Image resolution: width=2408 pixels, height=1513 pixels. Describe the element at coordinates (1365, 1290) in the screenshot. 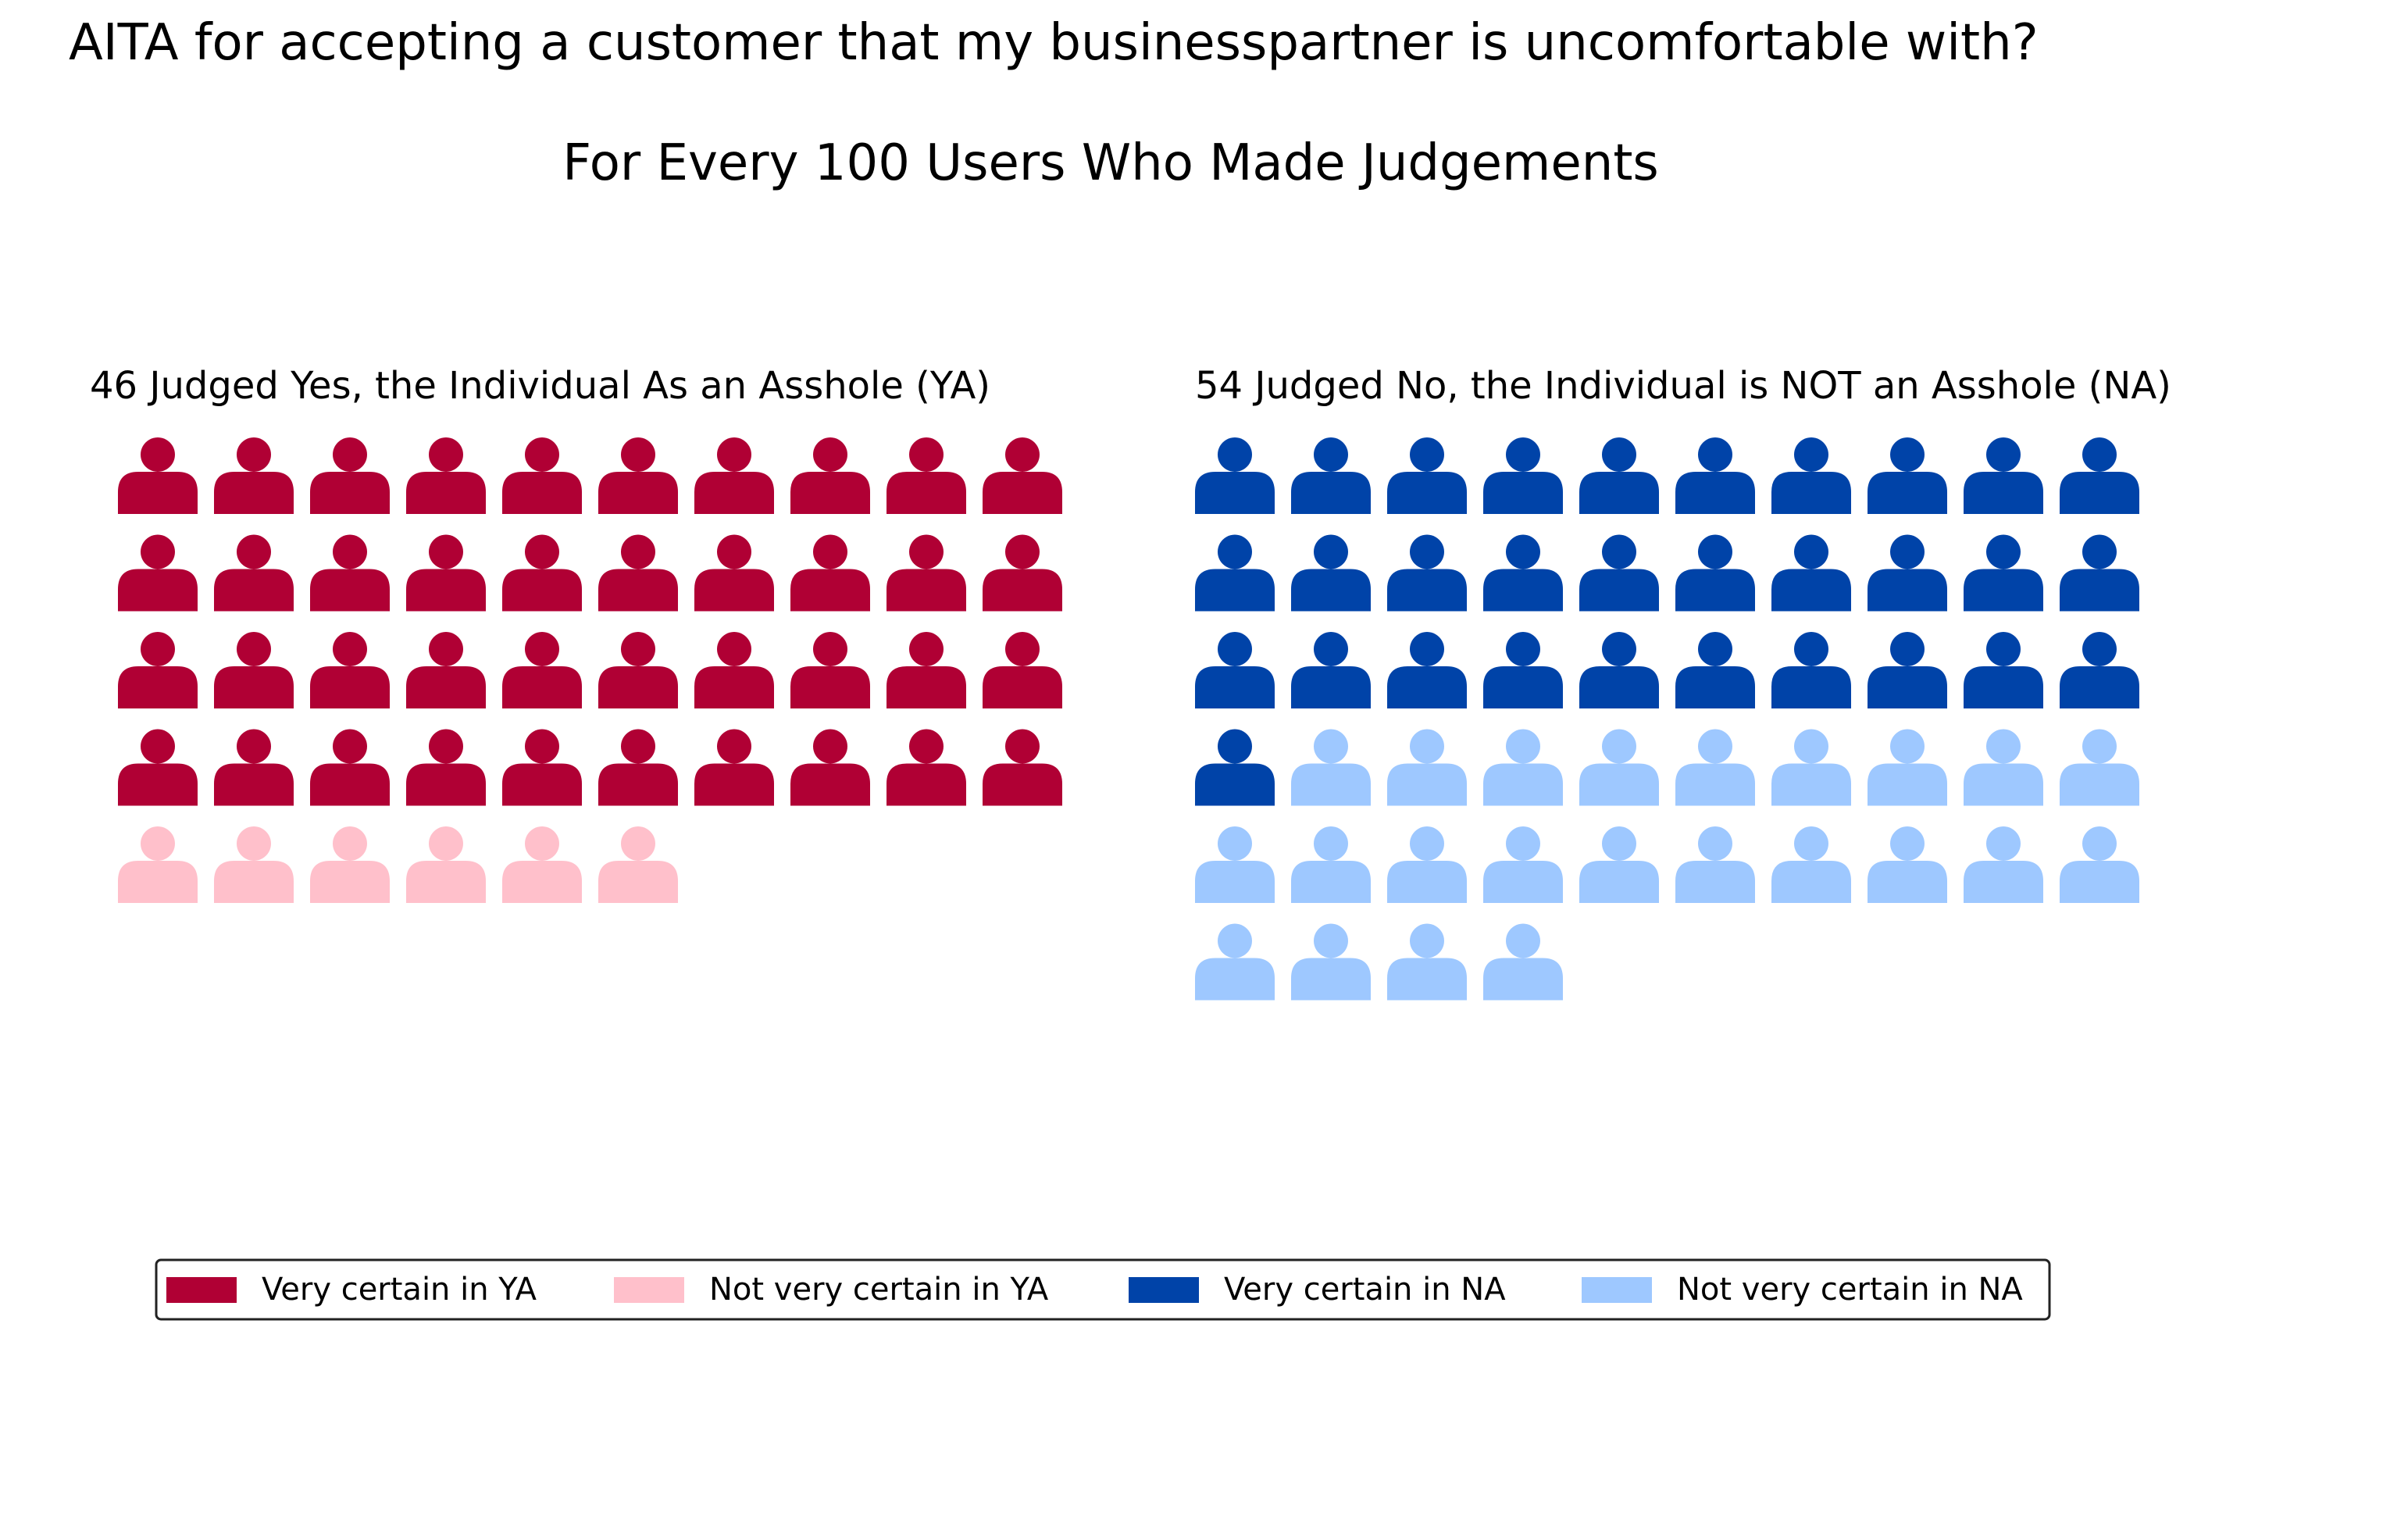

I see `legend-label: Very certain in NA` at that location.